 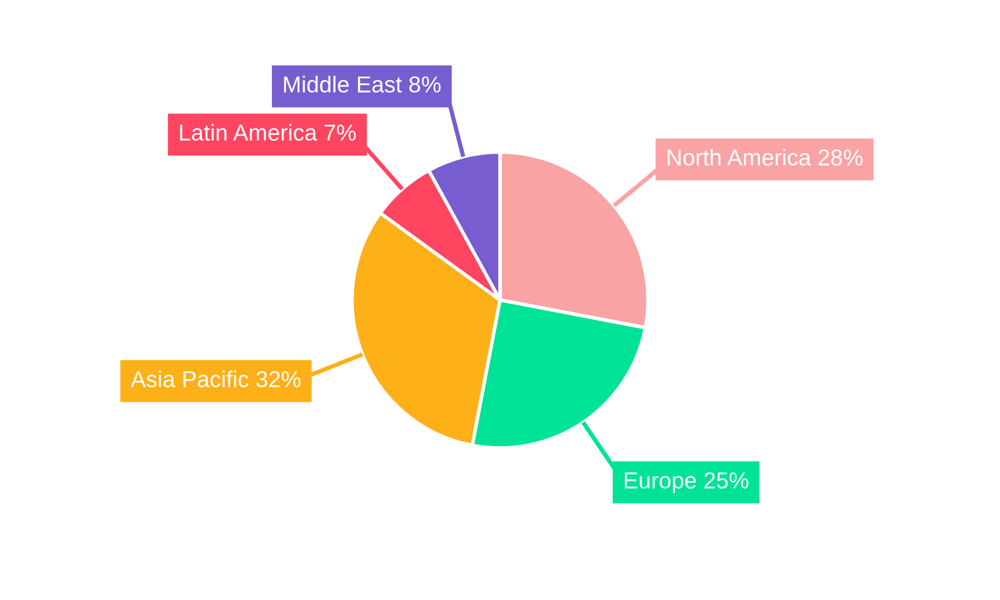 What do you see at coordinates (268, 132) in the screenshot?
I see `slice-label: Latin America 7%` at bounding box center [268, 132].